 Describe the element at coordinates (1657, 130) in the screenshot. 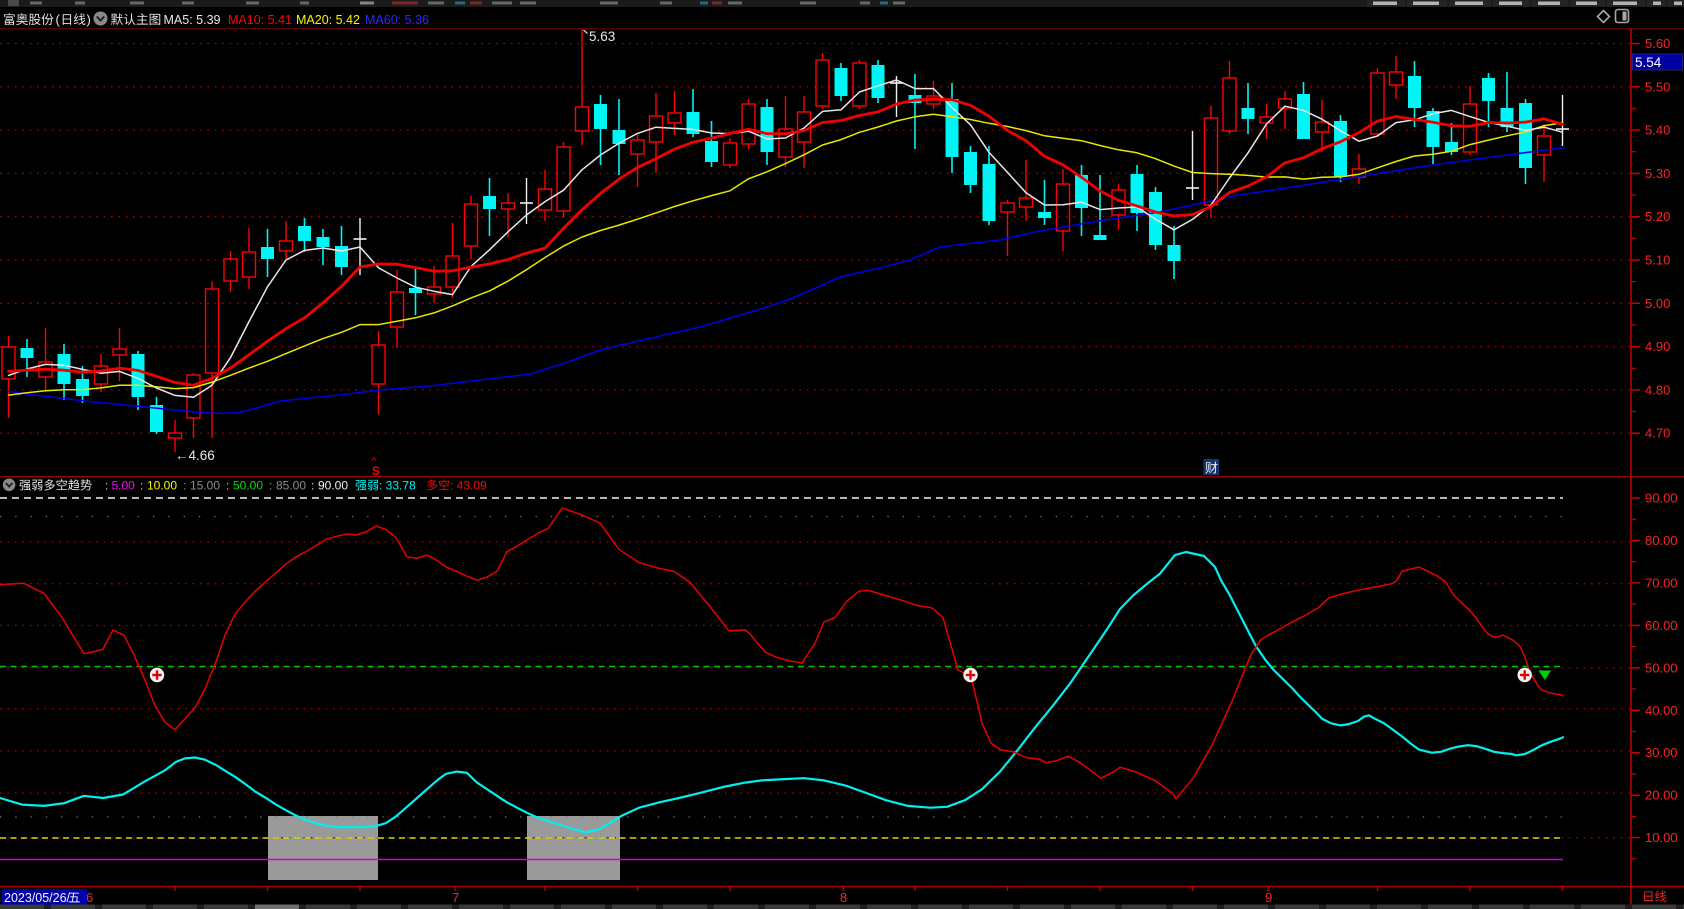

I see `svg-text: 5.40` at that location.